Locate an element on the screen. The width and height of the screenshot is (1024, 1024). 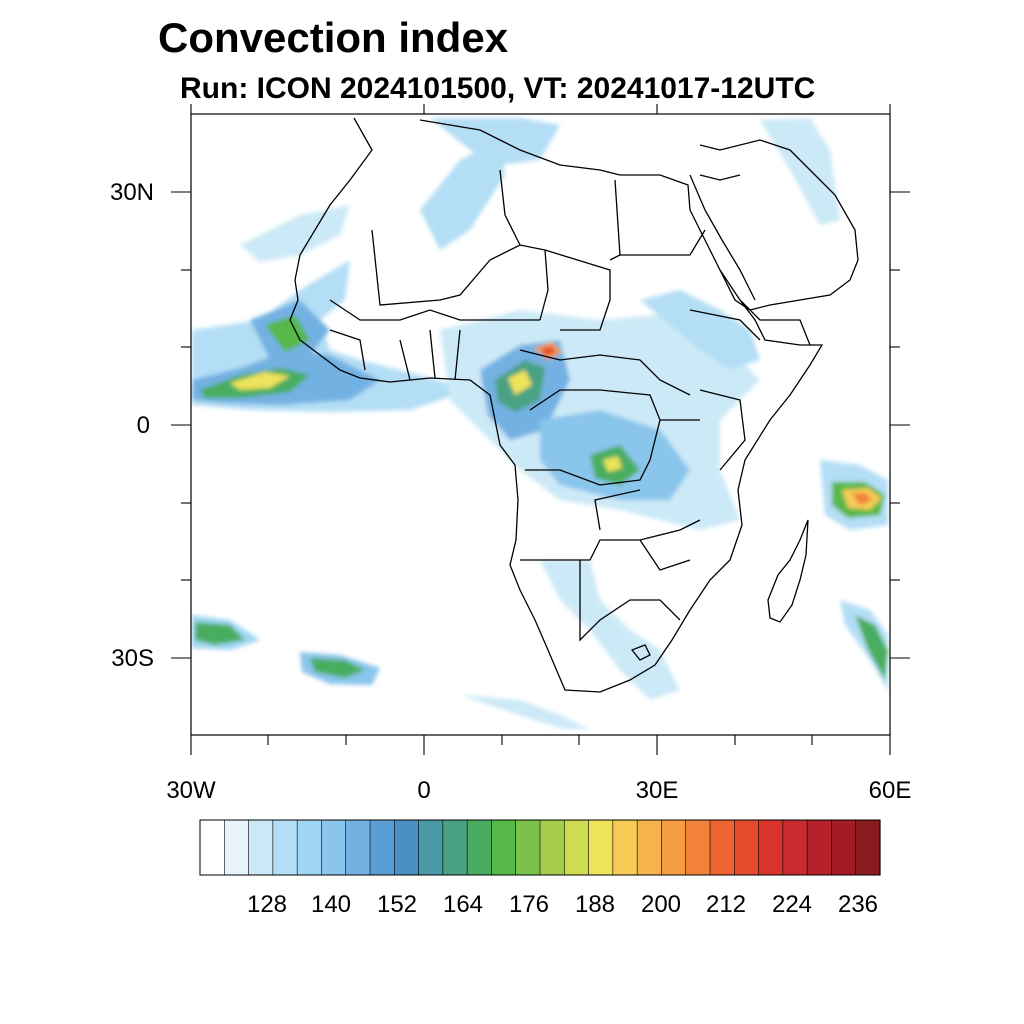
arabia-coastline is located at coordinates (779, 225).